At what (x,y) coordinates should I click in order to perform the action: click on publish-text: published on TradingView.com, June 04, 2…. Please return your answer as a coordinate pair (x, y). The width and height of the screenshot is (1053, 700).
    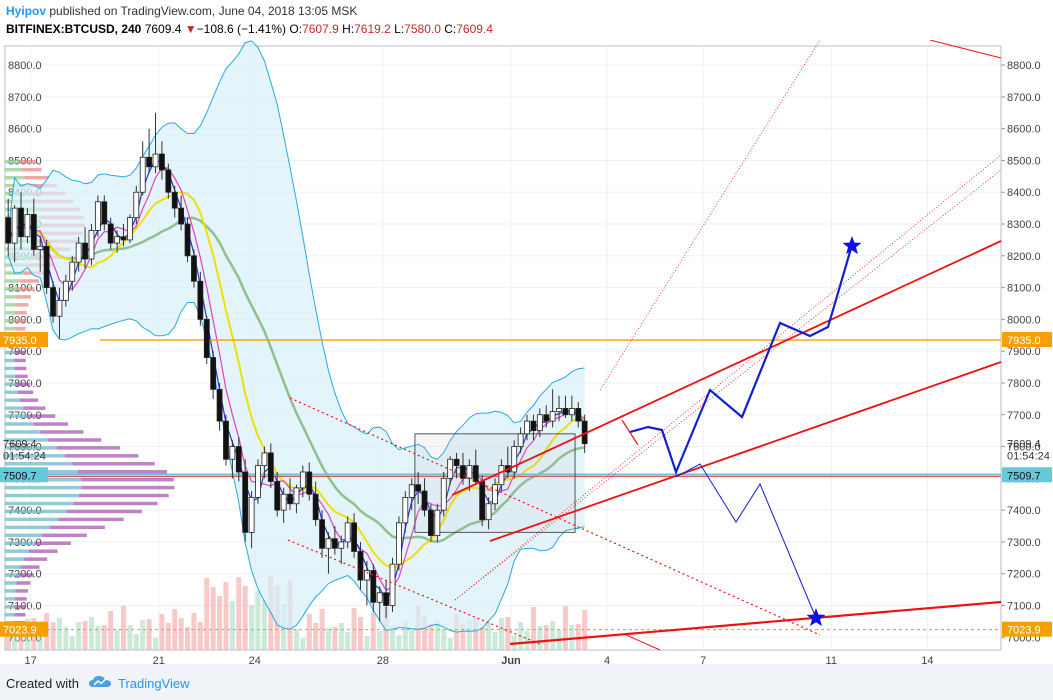
    Looking at the image, I should click on (202, 11).